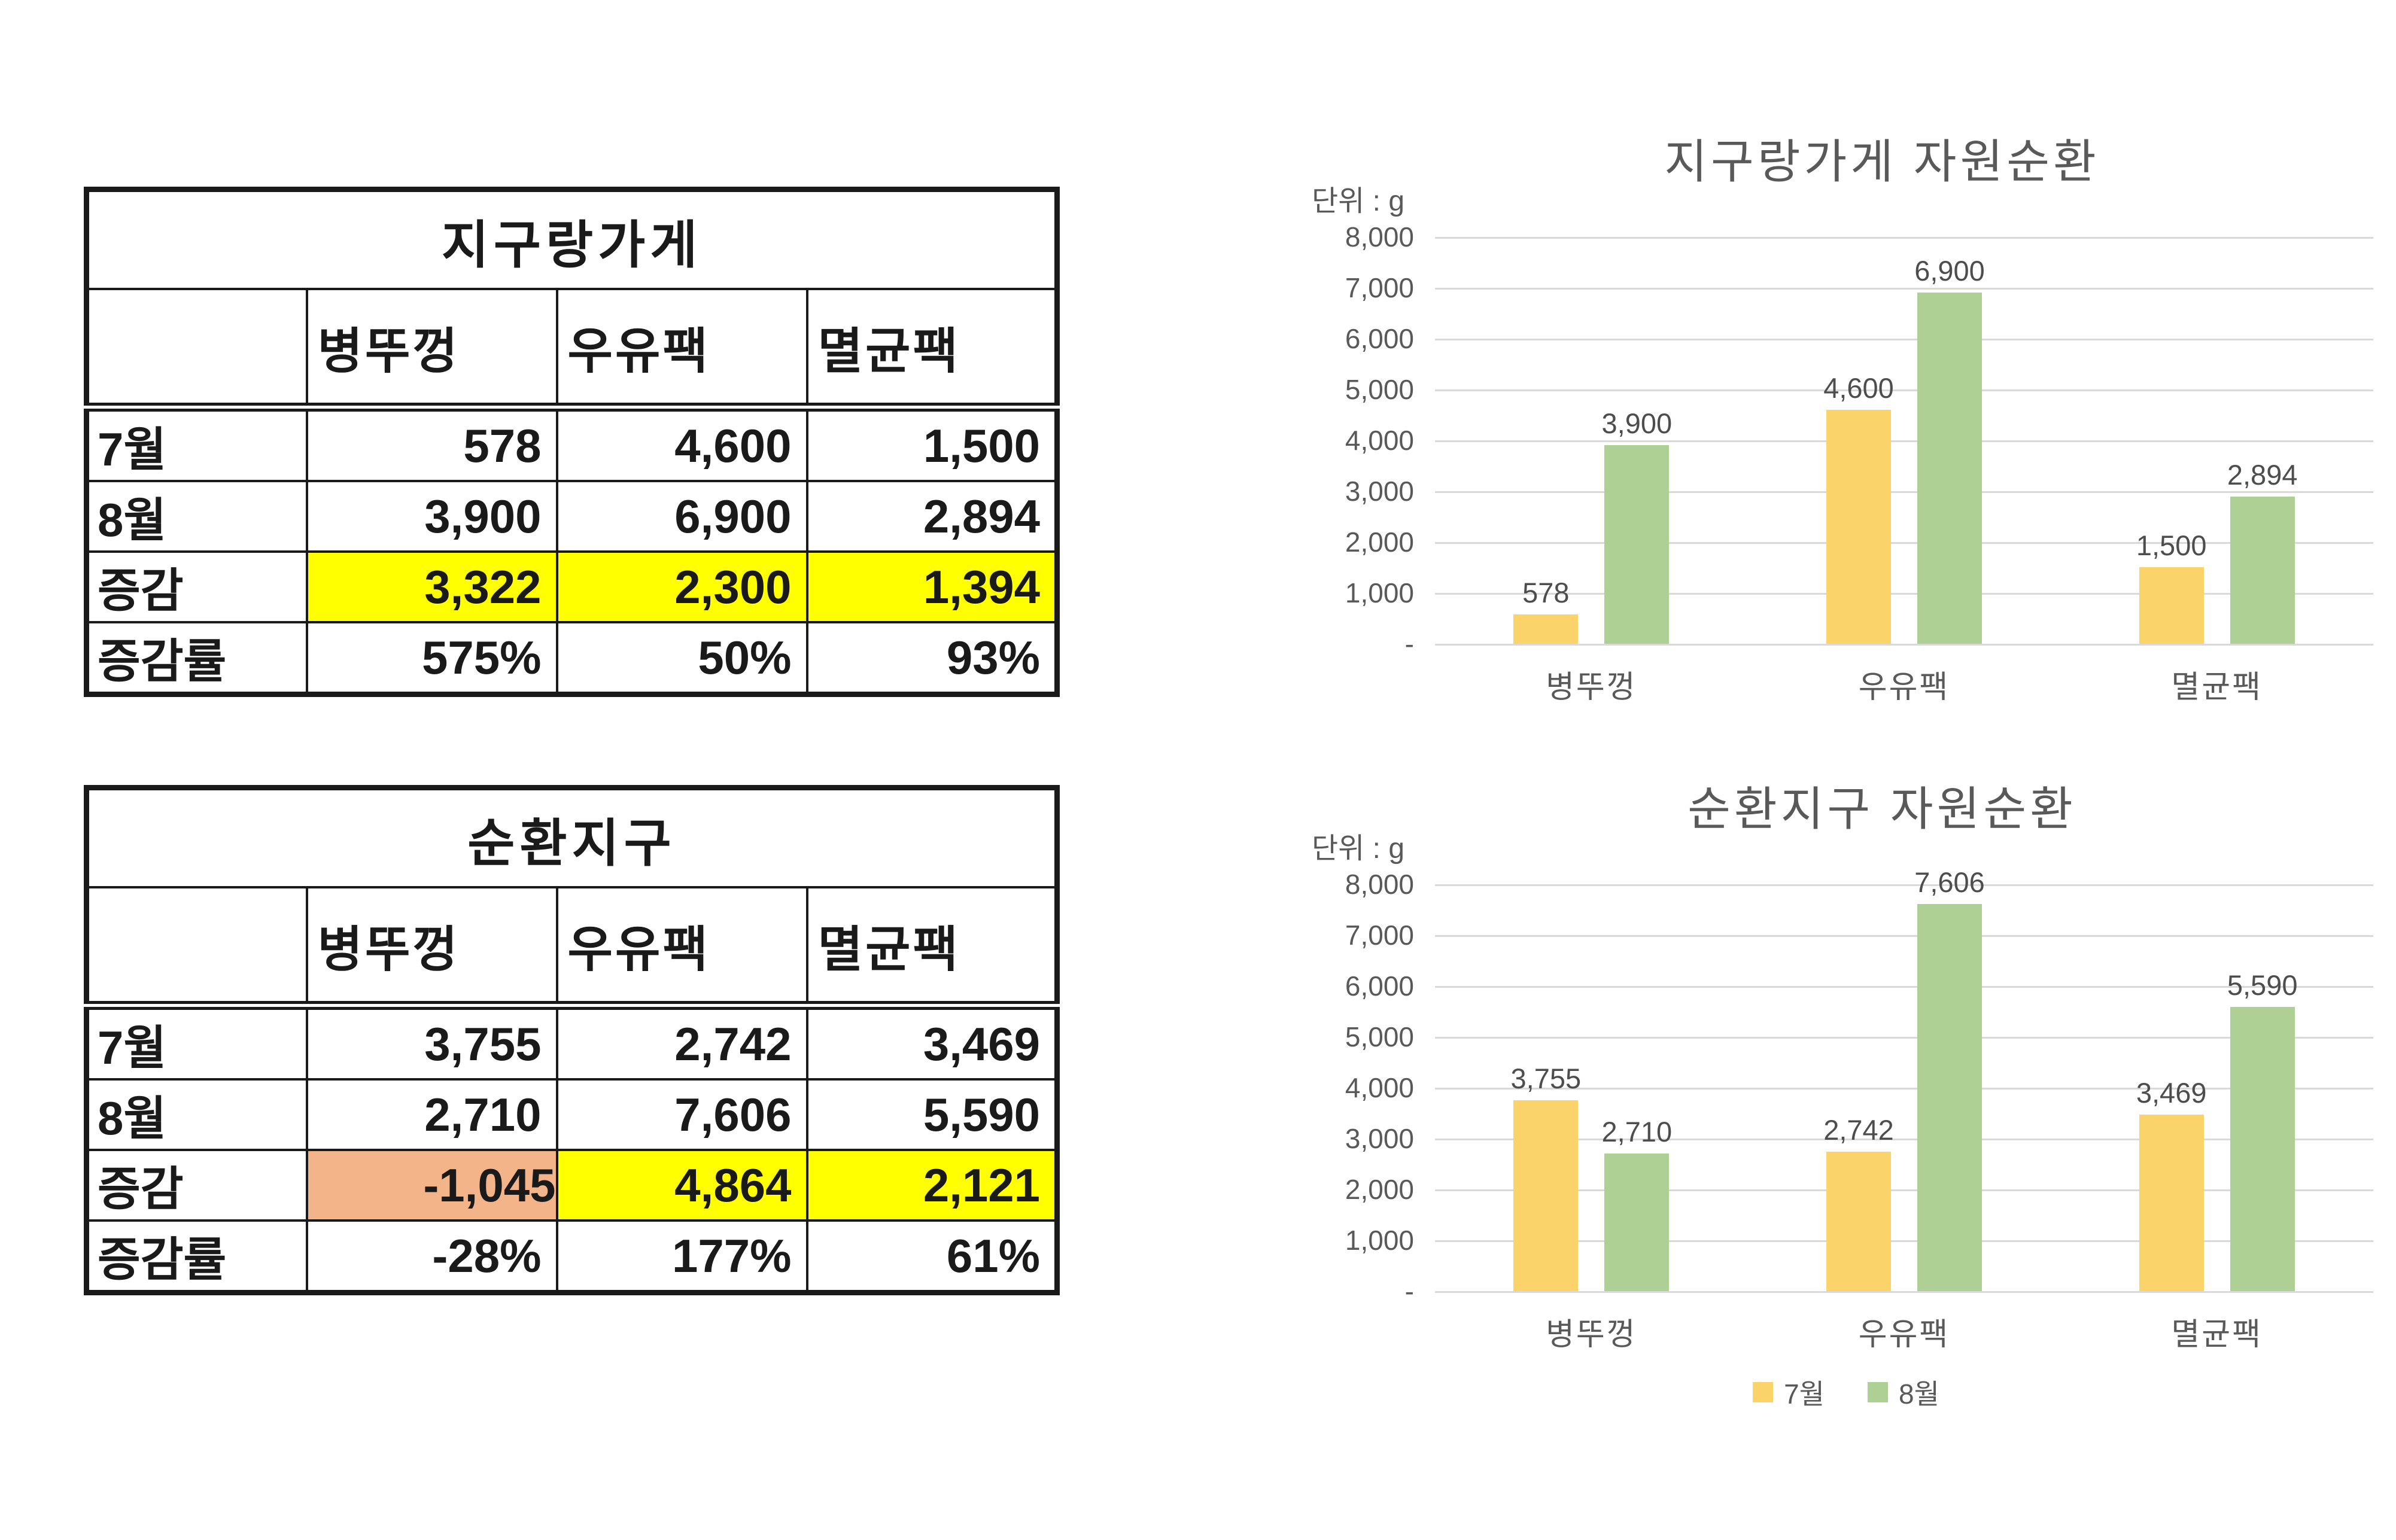 The width and height of the screenshot is (2396, 1540). I want to click on bar-group: 3,469 5,590, so click(2216, 1087).